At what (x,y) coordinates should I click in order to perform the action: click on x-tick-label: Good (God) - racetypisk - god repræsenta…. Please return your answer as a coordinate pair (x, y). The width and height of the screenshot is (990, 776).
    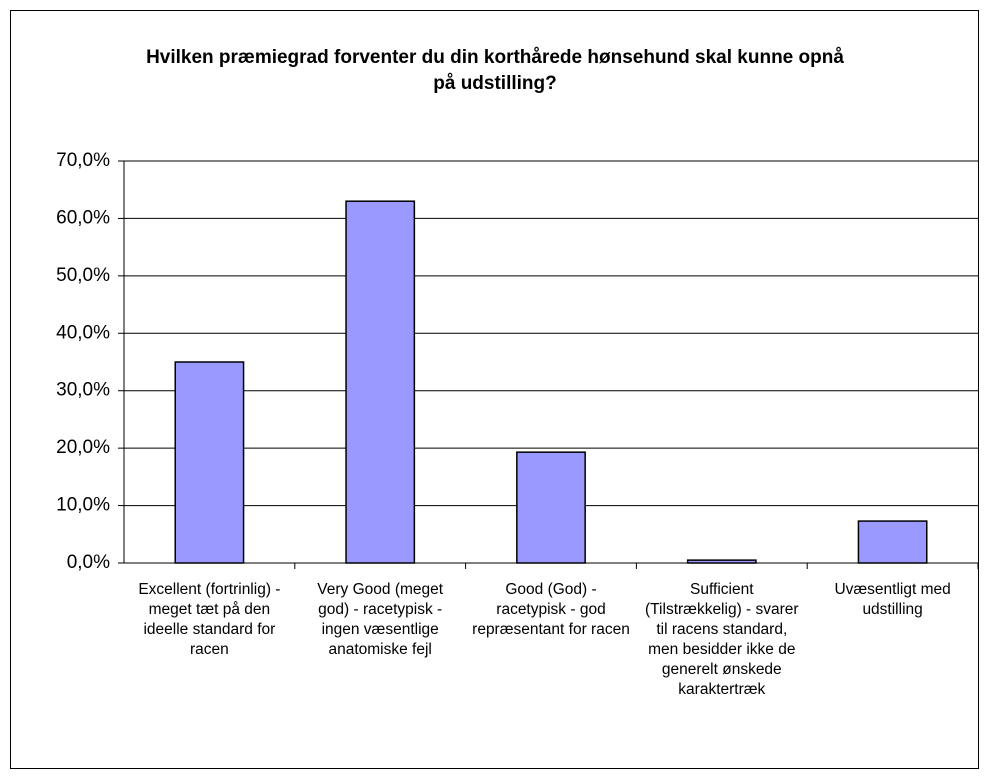
    Looking at the image, I should click on (551, 609).